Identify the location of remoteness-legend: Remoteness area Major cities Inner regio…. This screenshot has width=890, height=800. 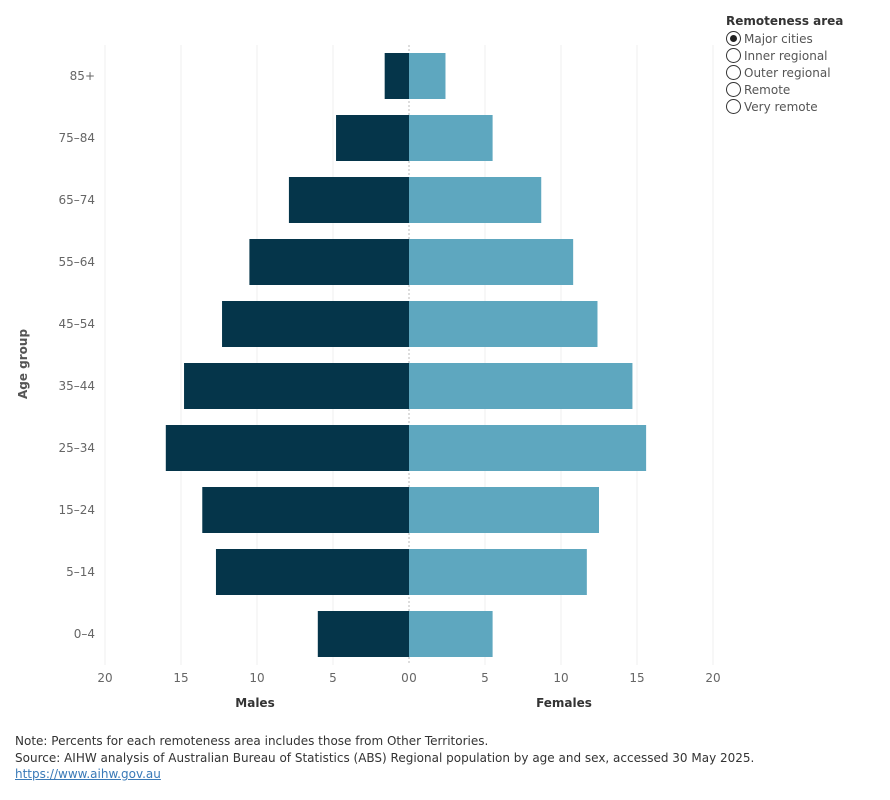
(784, 64).